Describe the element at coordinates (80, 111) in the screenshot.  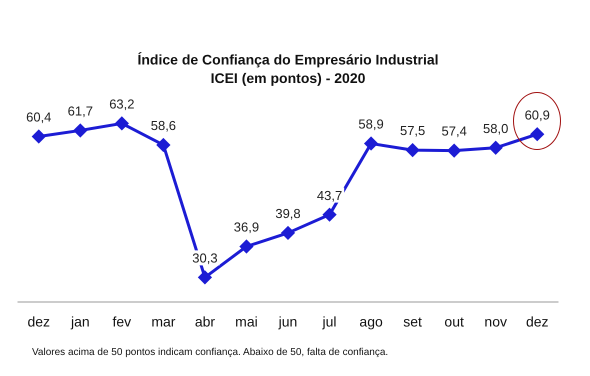
I see `data-label: 61,7` at that location.